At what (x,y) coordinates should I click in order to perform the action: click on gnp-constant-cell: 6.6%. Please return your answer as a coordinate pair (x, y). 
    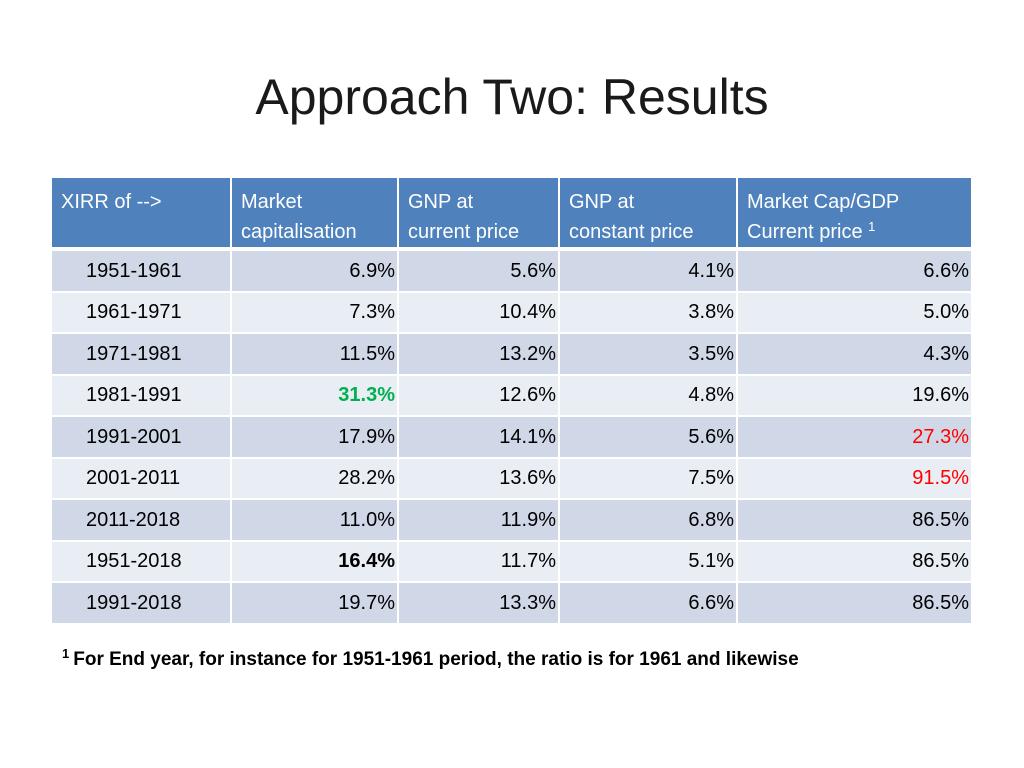
    Looking at the image, I should click on (649, 604).